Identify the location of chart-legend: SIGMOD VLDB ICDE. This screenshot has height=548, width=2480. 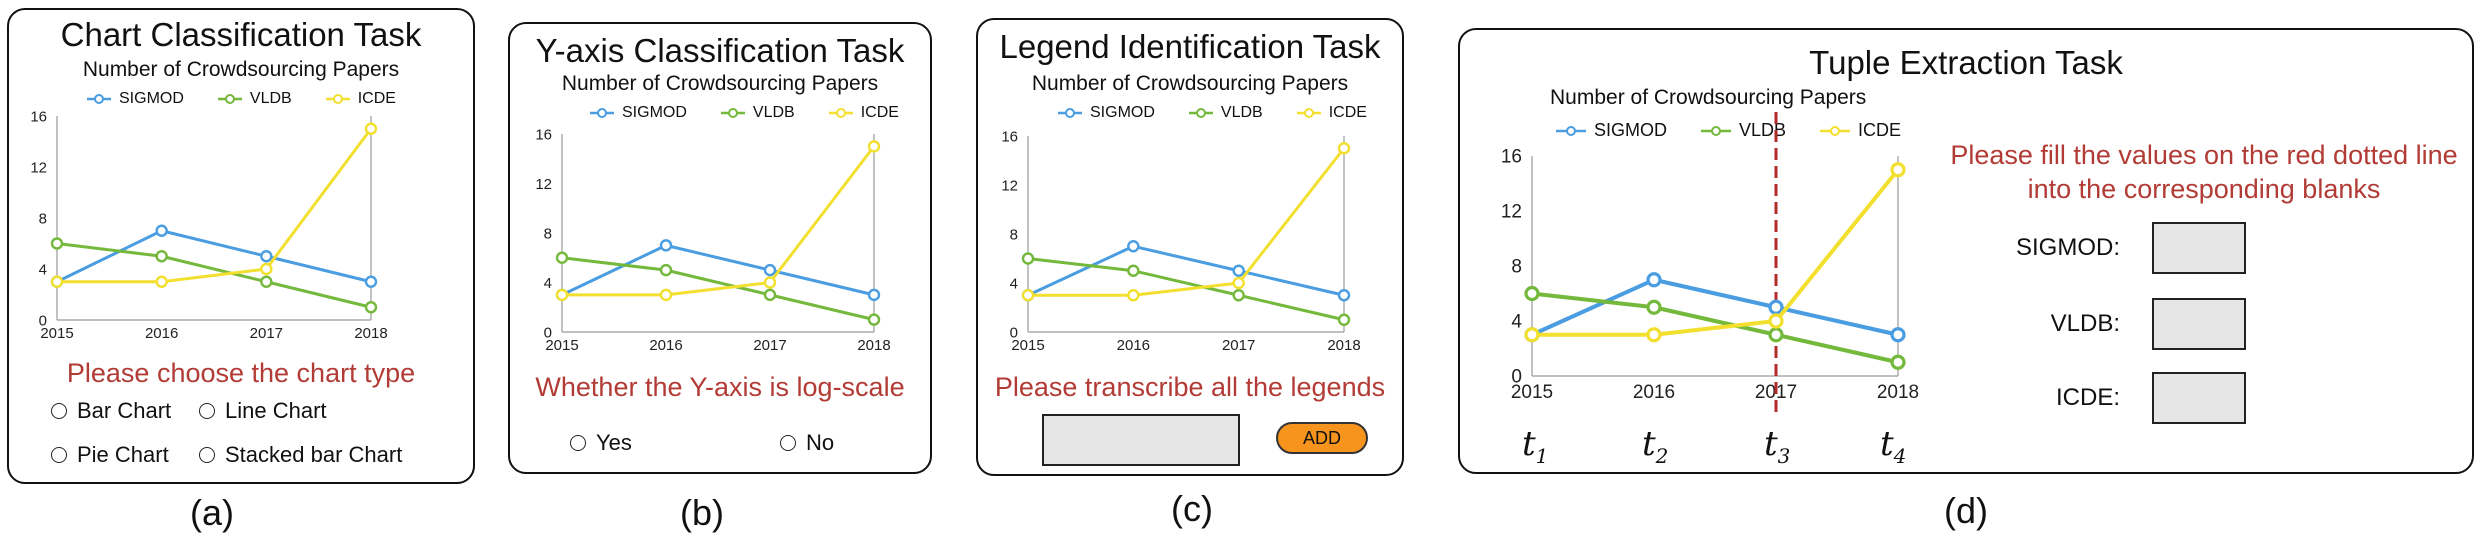
(241, 99).